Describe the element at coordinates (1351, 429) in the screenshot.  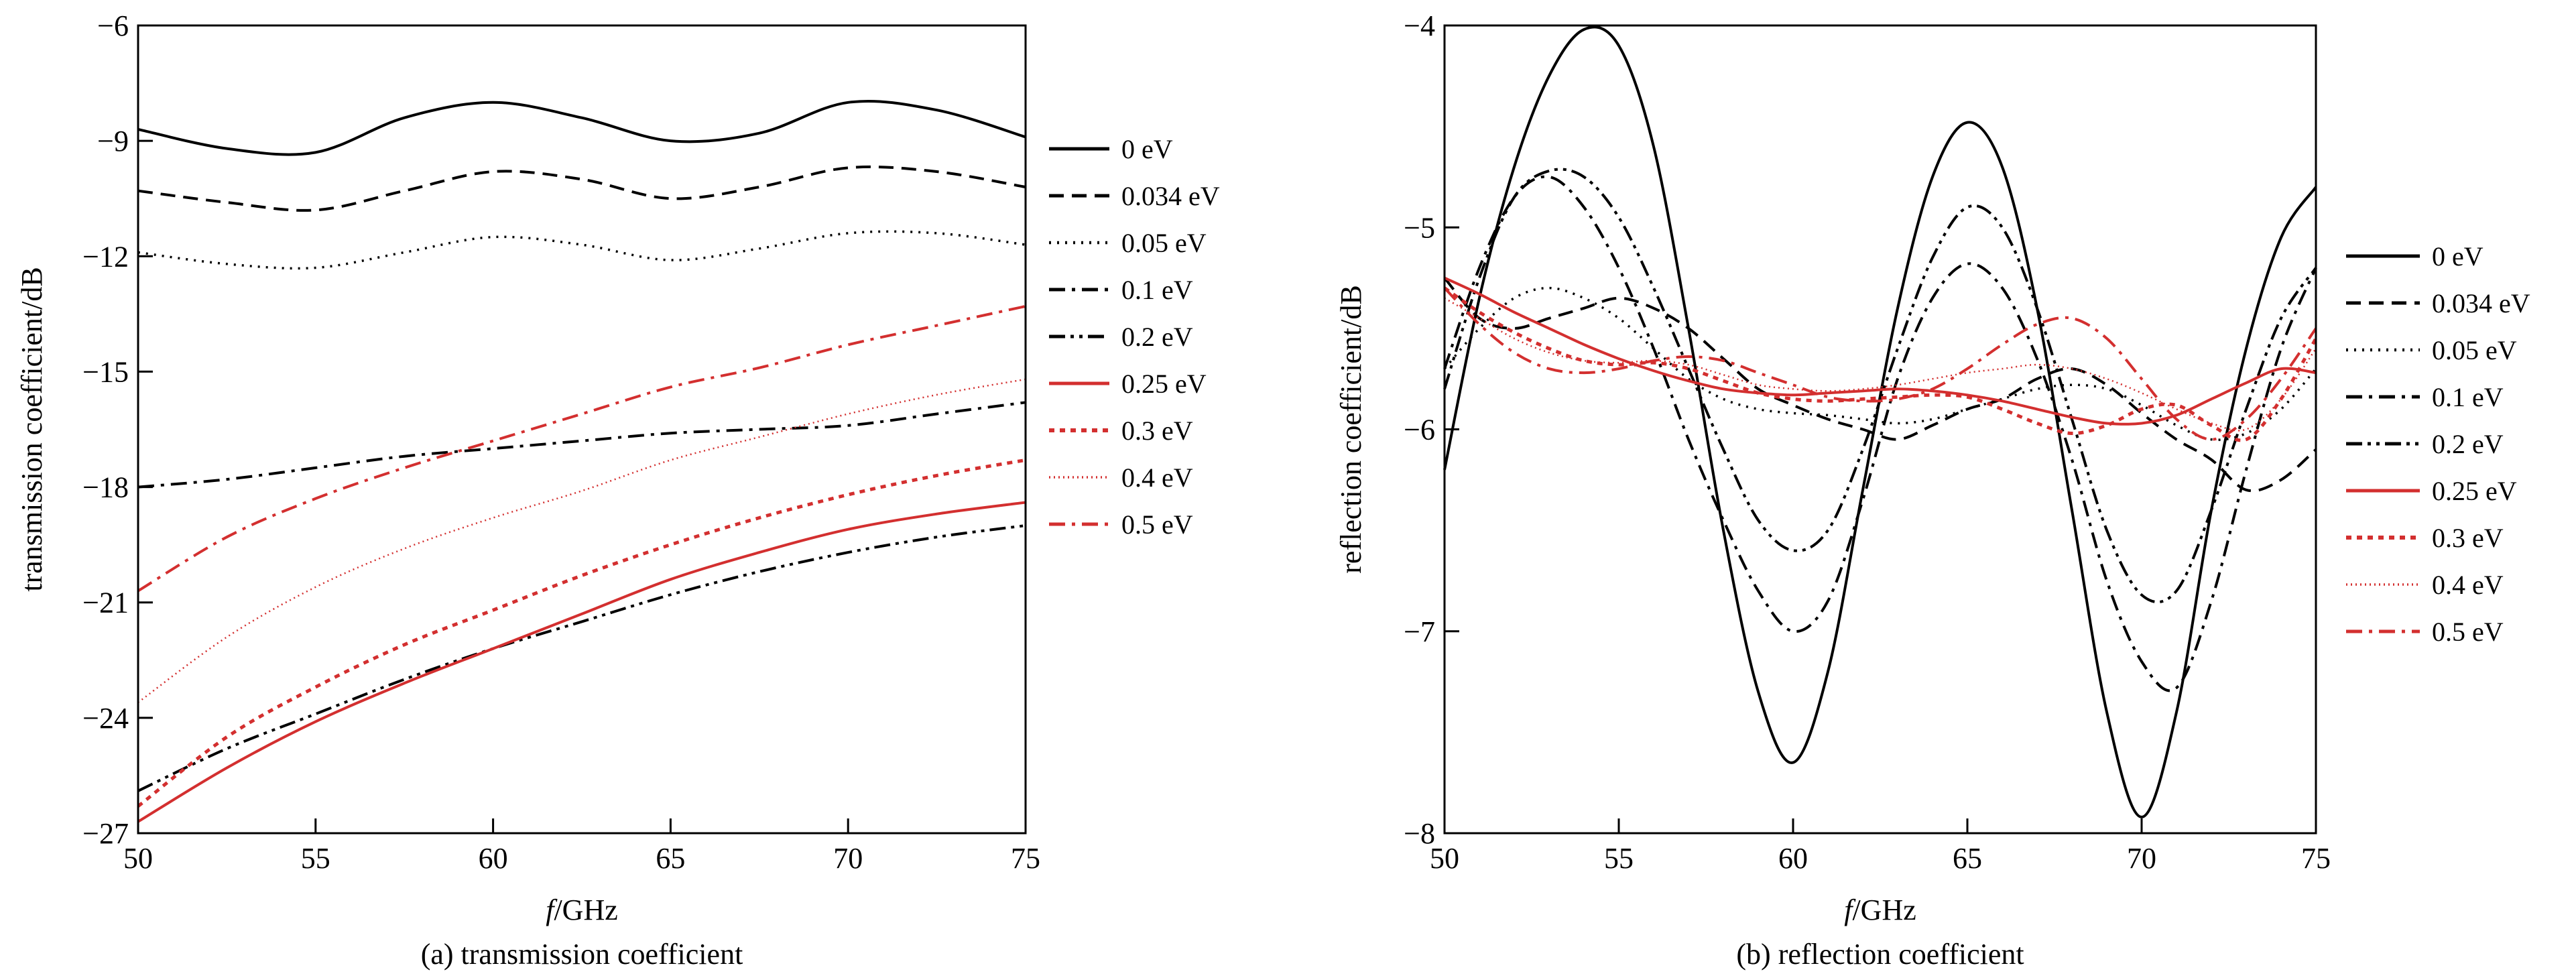
I see `y-axis-label: reflection coefficient/dB` at that location.